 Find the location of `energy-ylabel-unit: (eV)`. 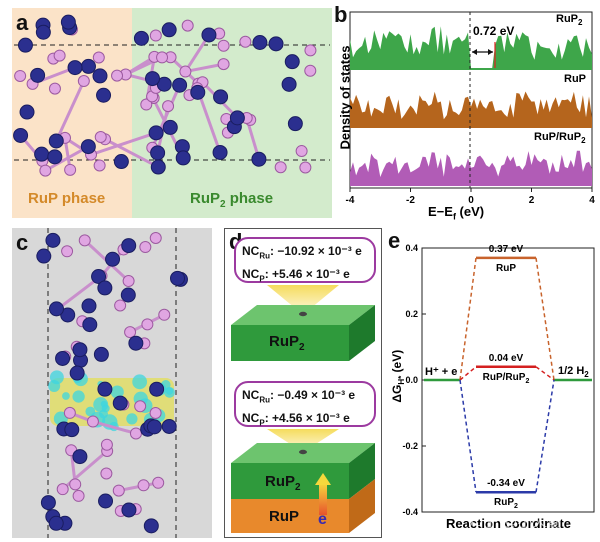

energy-ylabel-unit: (eV) is located at coordinates (396, 362).